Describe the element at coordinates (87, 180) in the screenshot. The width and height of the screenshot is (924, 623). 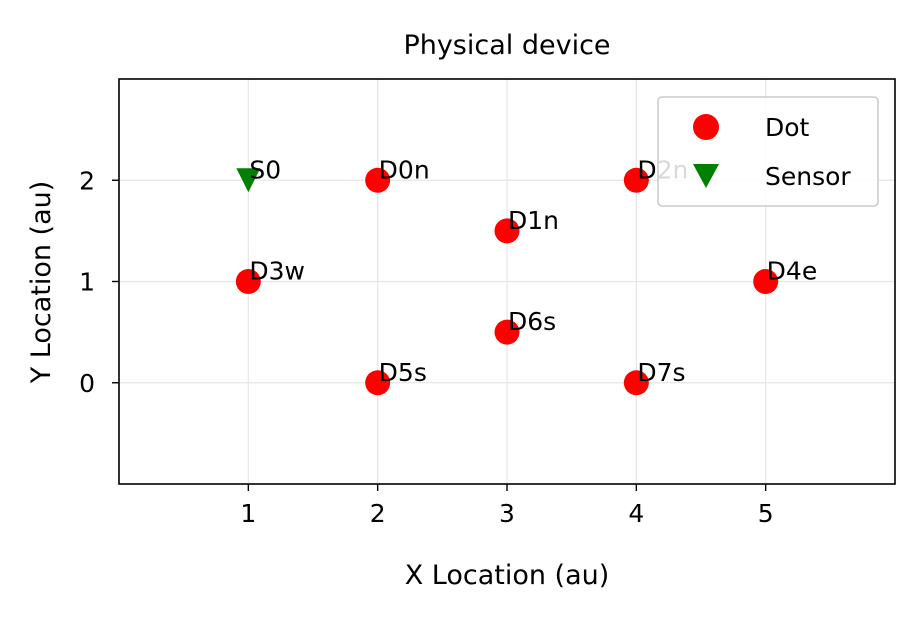
I see `y-tick-label: 2` at that location.